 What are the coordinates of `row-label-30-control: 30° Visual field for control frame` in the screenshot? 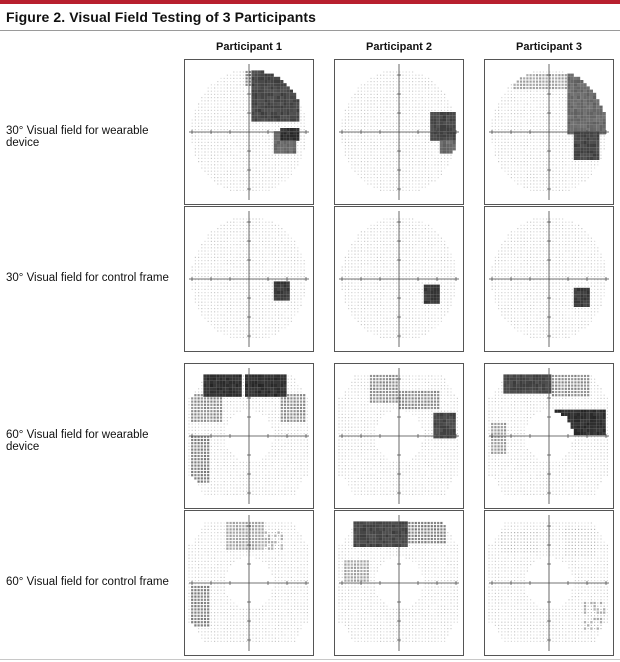 It's located at (87, 278).